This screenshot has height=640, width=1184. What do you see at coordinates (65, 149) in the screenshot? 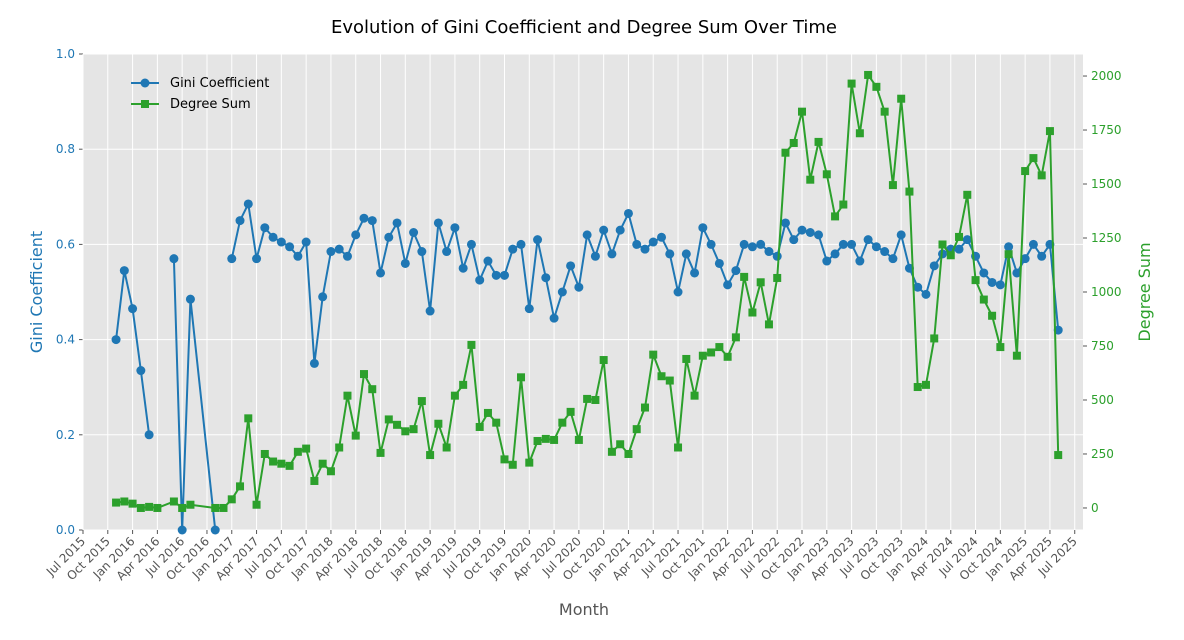
I see `y-tick-label: 0.8` at bounding box center [65, 149].